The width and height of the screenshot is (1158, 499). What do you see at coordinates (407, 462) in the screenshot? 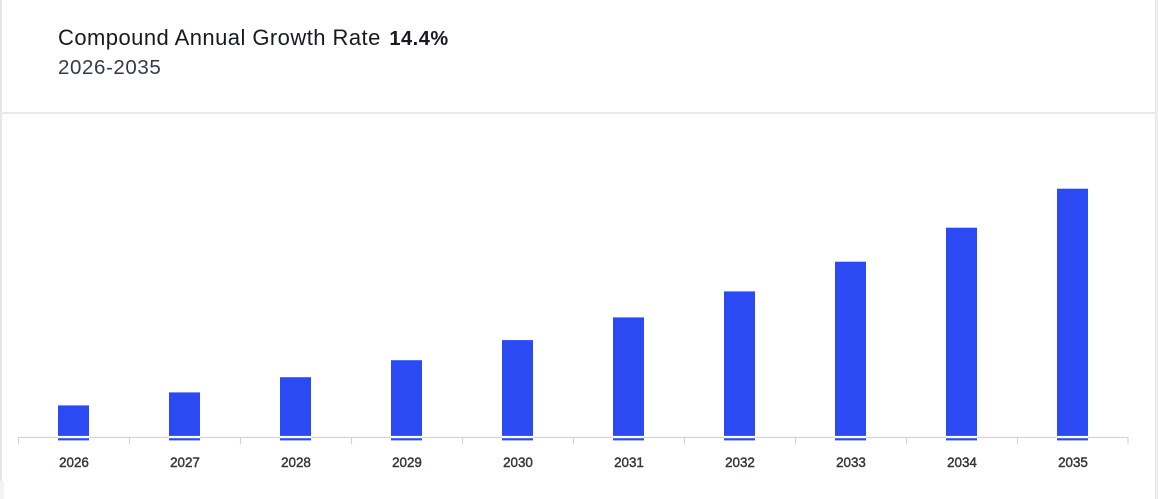
I see `svg-text: 2029` at bounding box center [407, 462].